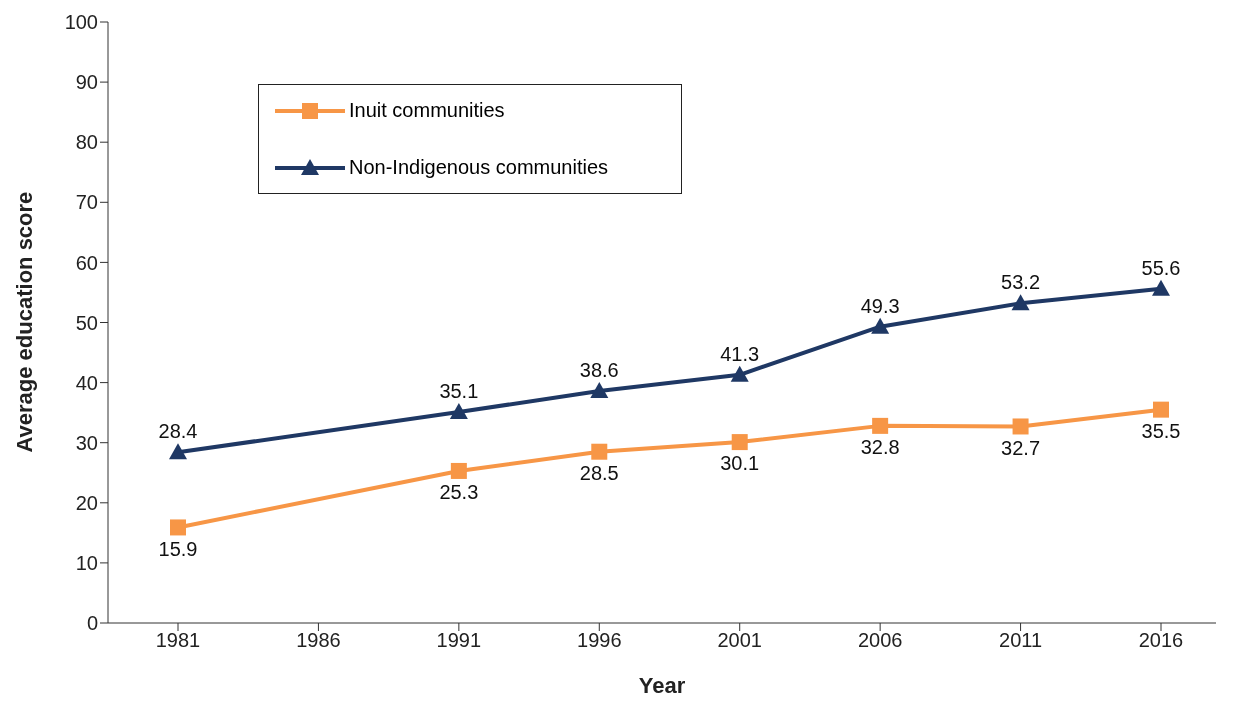  What do you see at coordinates (459, 391) in the screenshot?
I see `data-label: 35.1` at bounding box center [459, 391].